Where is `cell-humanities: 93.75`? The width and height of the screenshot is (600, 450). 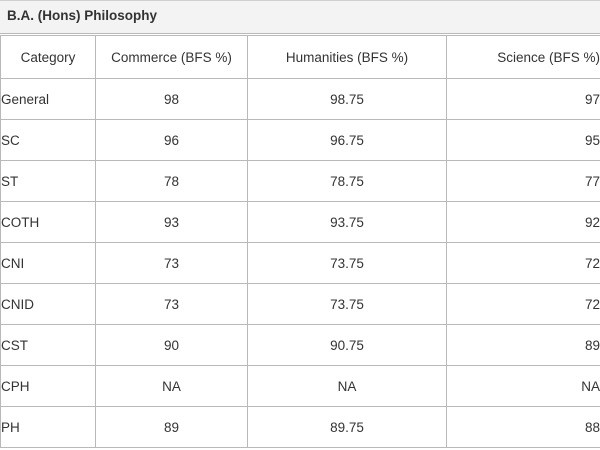 cell-humanities: 93.75 is located at coordinates (347, 222).